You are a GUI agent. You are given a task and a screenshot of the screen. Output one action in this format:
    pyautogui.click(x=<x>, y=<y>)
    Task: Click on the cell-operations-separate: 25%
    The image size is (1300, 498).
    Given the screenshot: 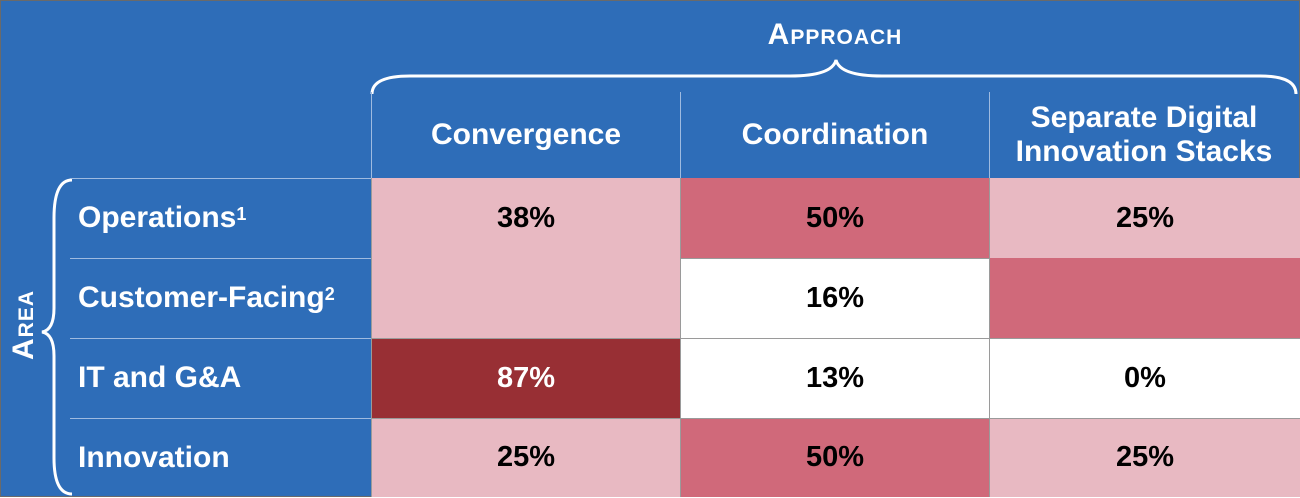 What is the action you would take?
    pyautogui.click(x=1145, y=218)
    